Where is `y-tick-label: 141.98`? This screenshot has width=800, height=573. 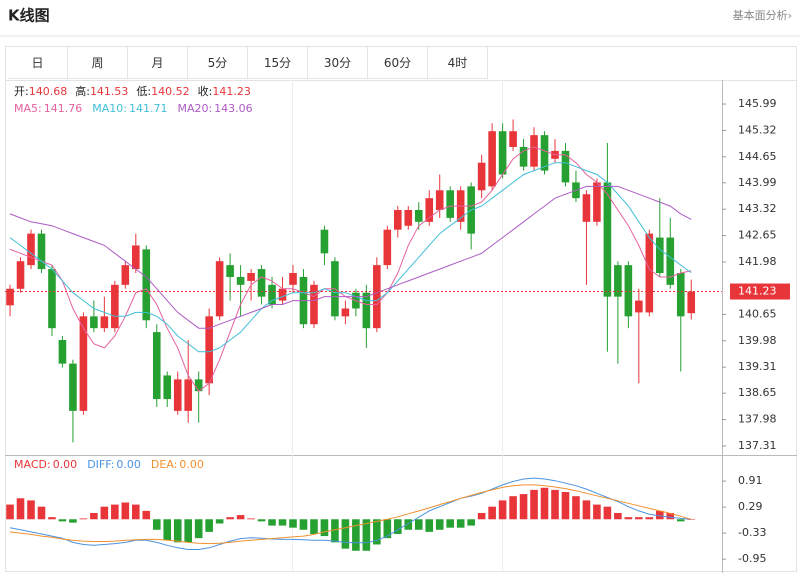 y-tick-label: 141.98 is located at coordinates (757, 261).